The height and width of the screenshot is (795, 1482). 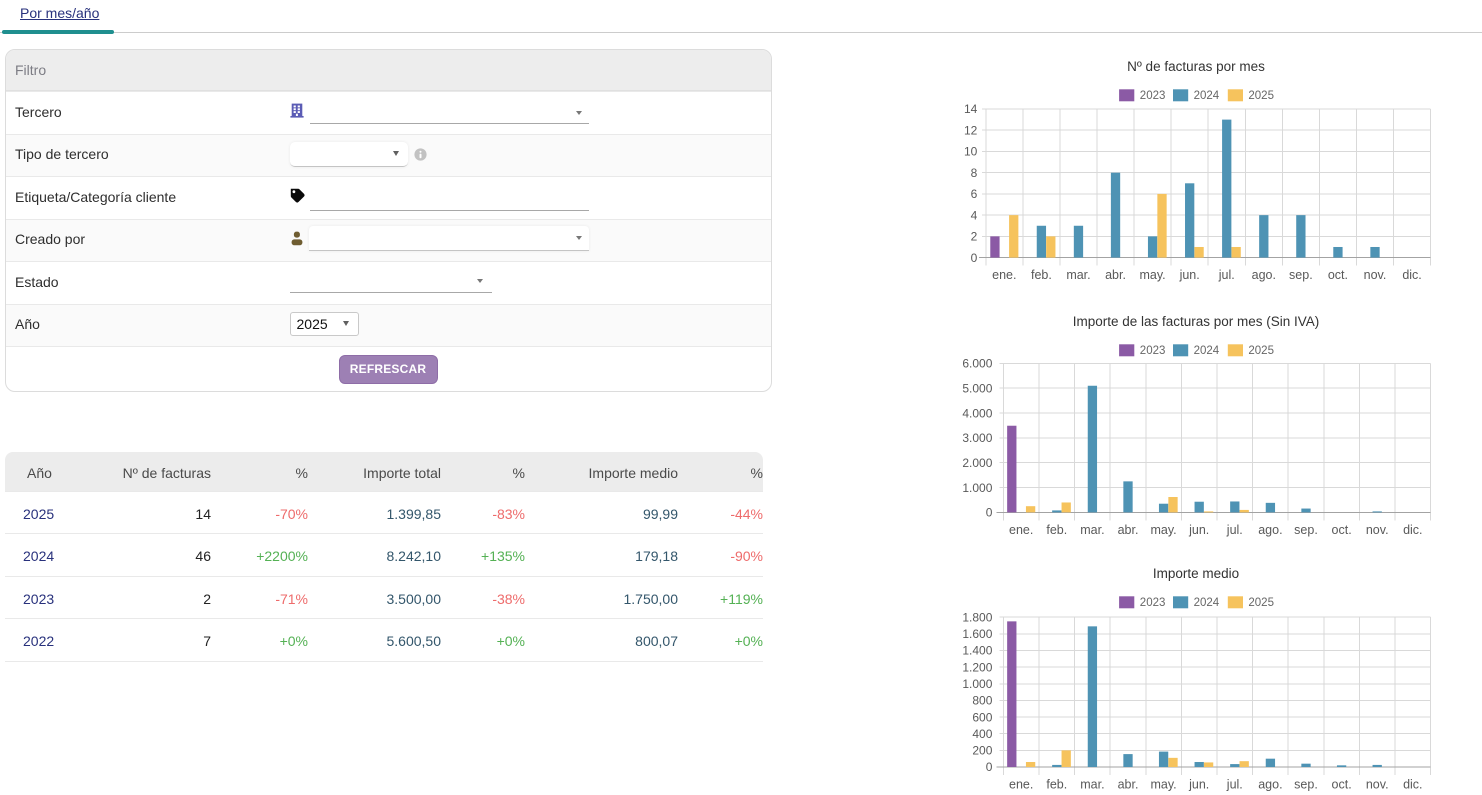 I want to click on svg-text: 6.000, so click(x=977, y=364).